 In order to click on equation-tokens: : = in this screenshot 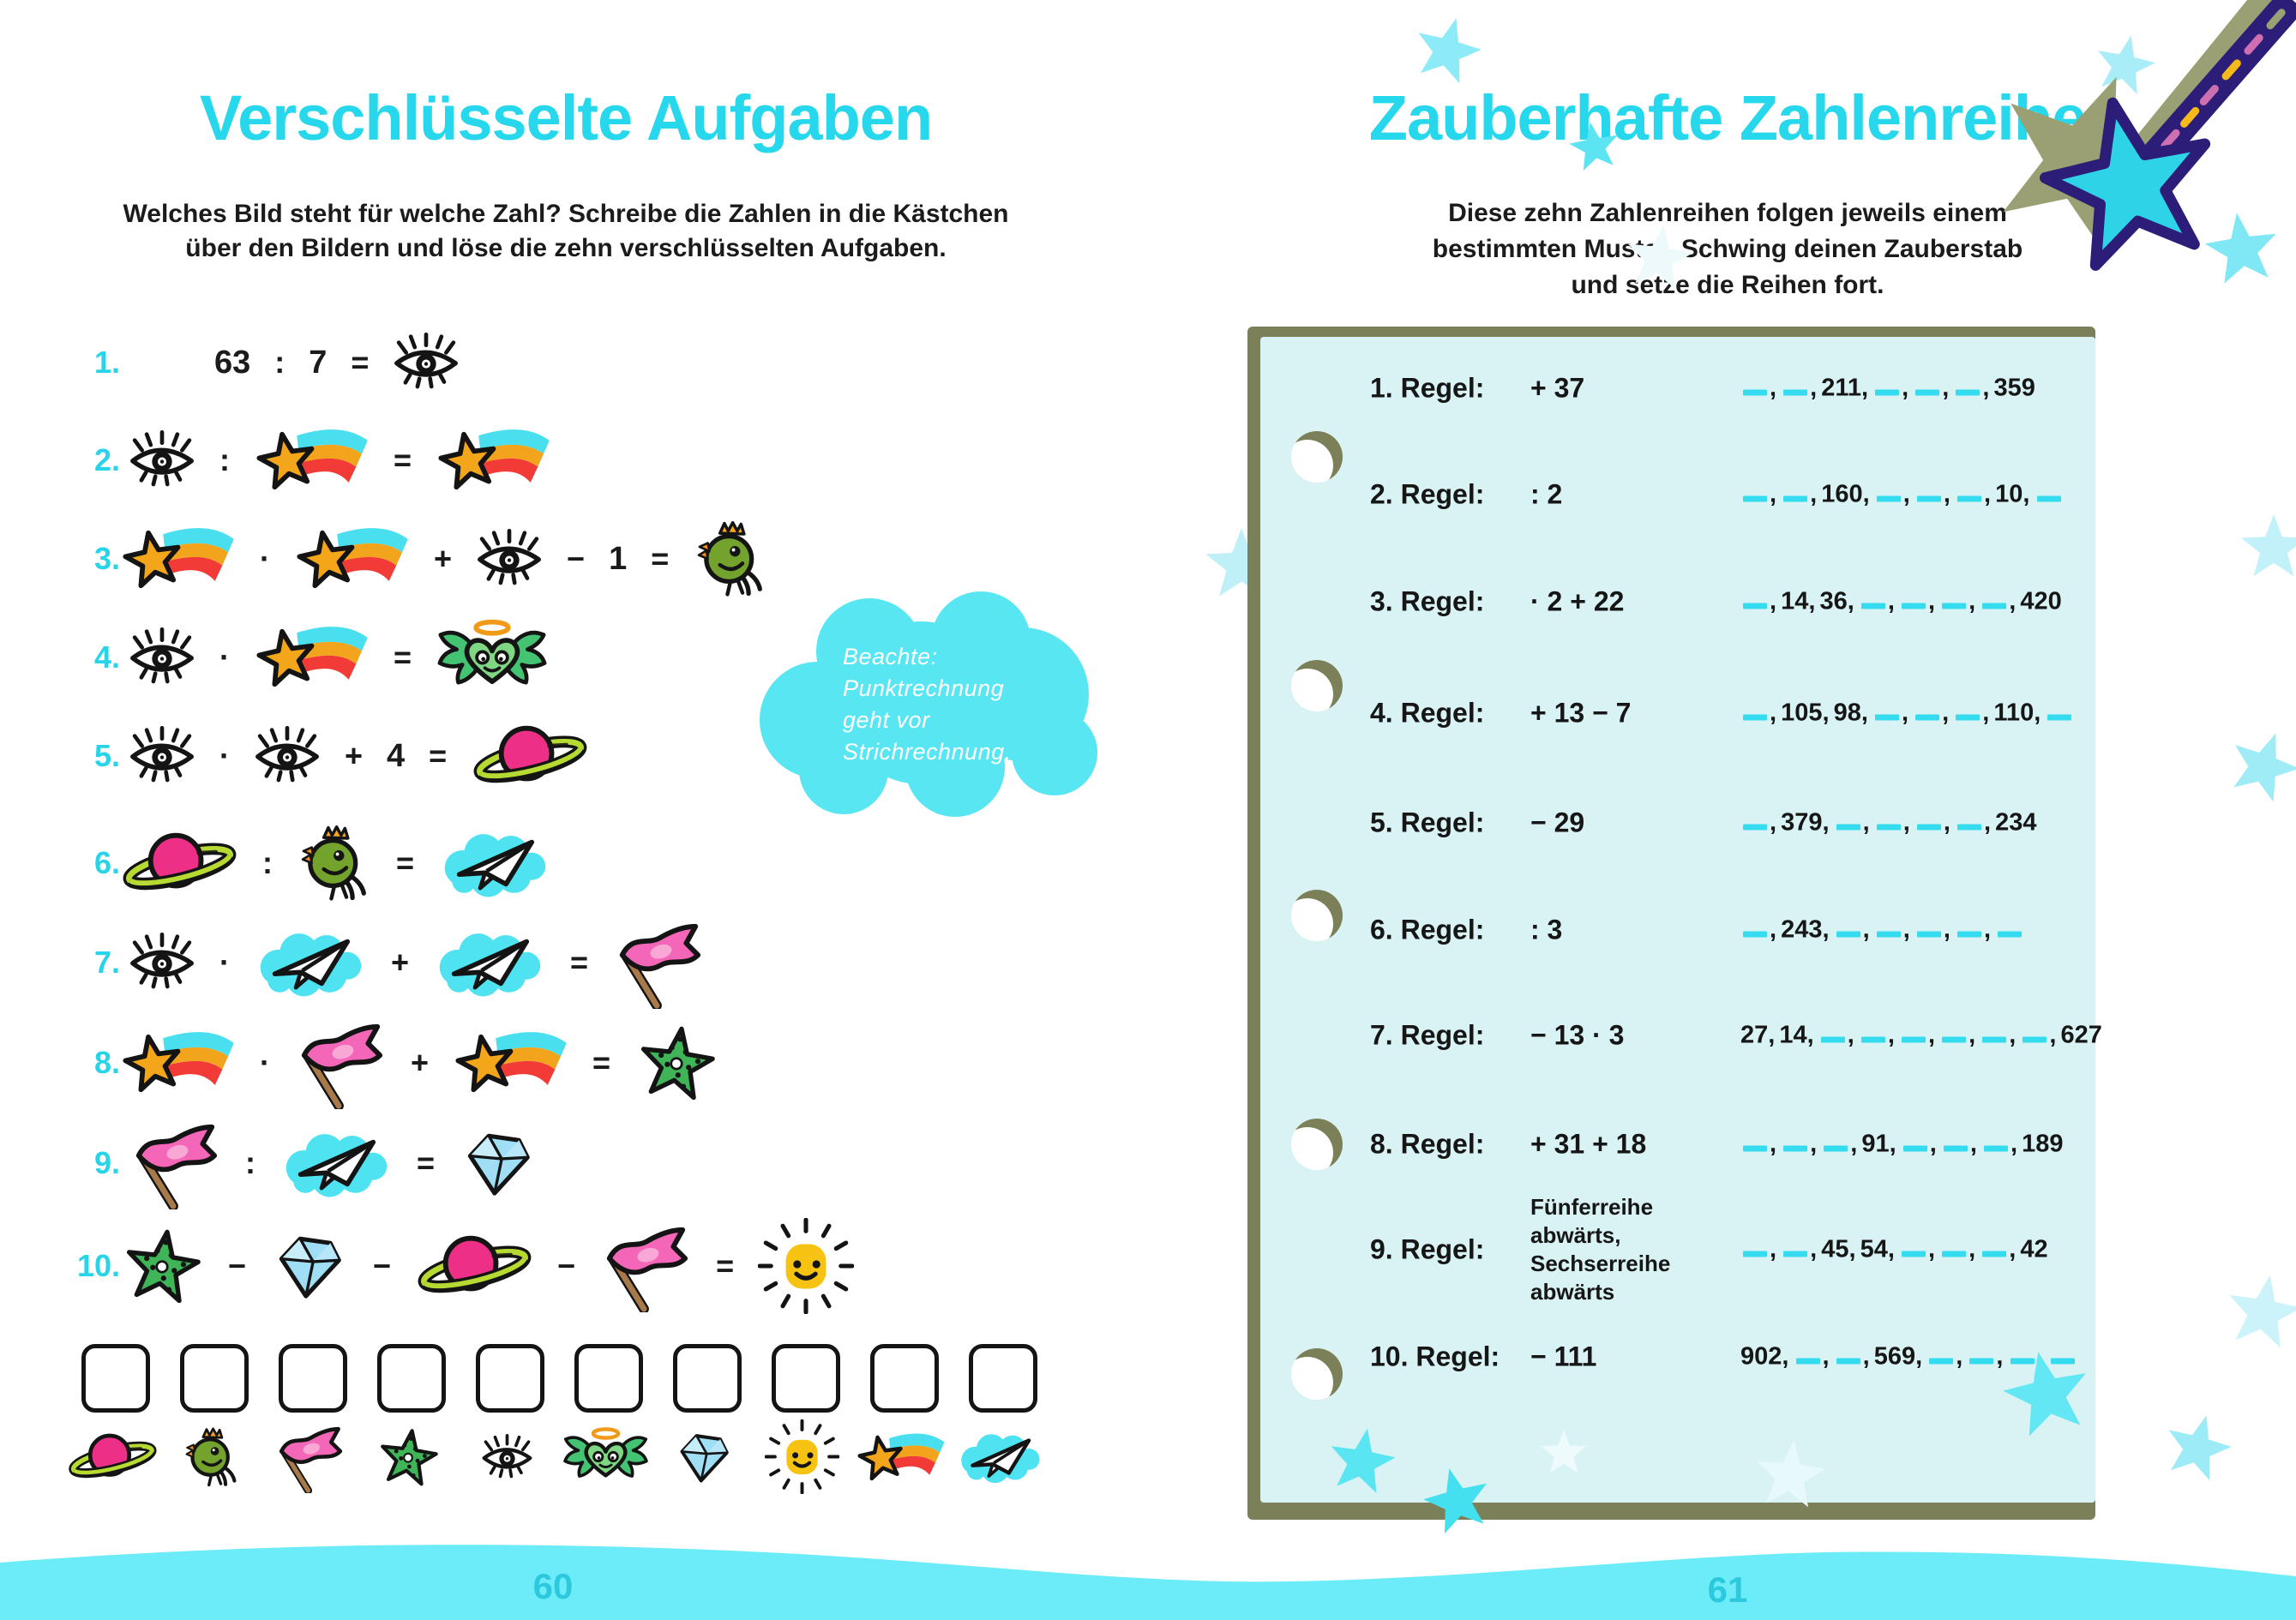, I will do `click(340, 460)`.